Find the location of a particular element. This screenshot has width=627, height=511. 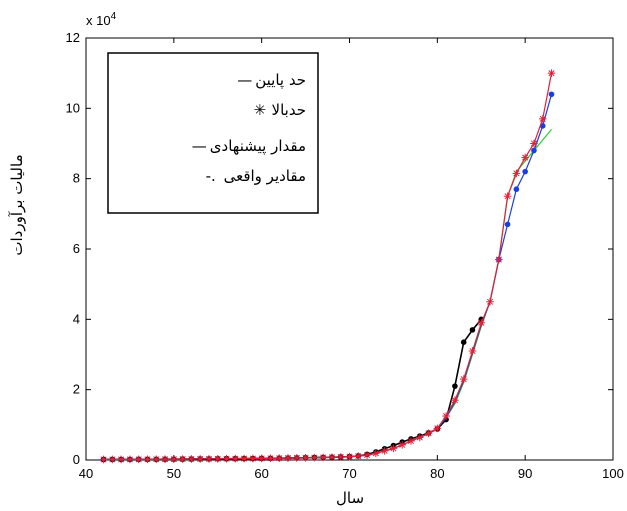

y-tick-label: 10 is located at coordinates (73, 107).